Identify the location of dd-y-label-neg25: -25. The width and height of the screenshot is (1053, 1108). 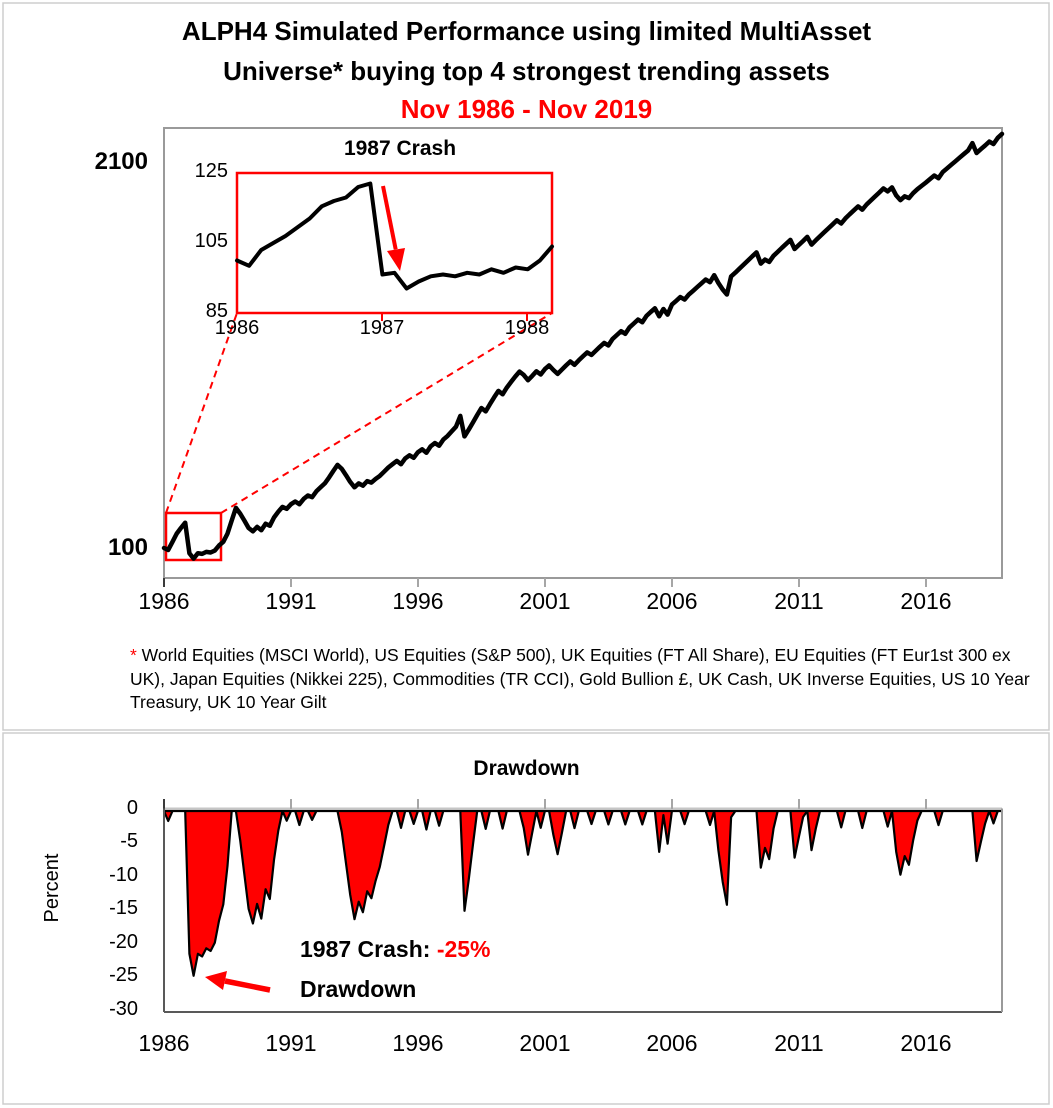
(123, 975).